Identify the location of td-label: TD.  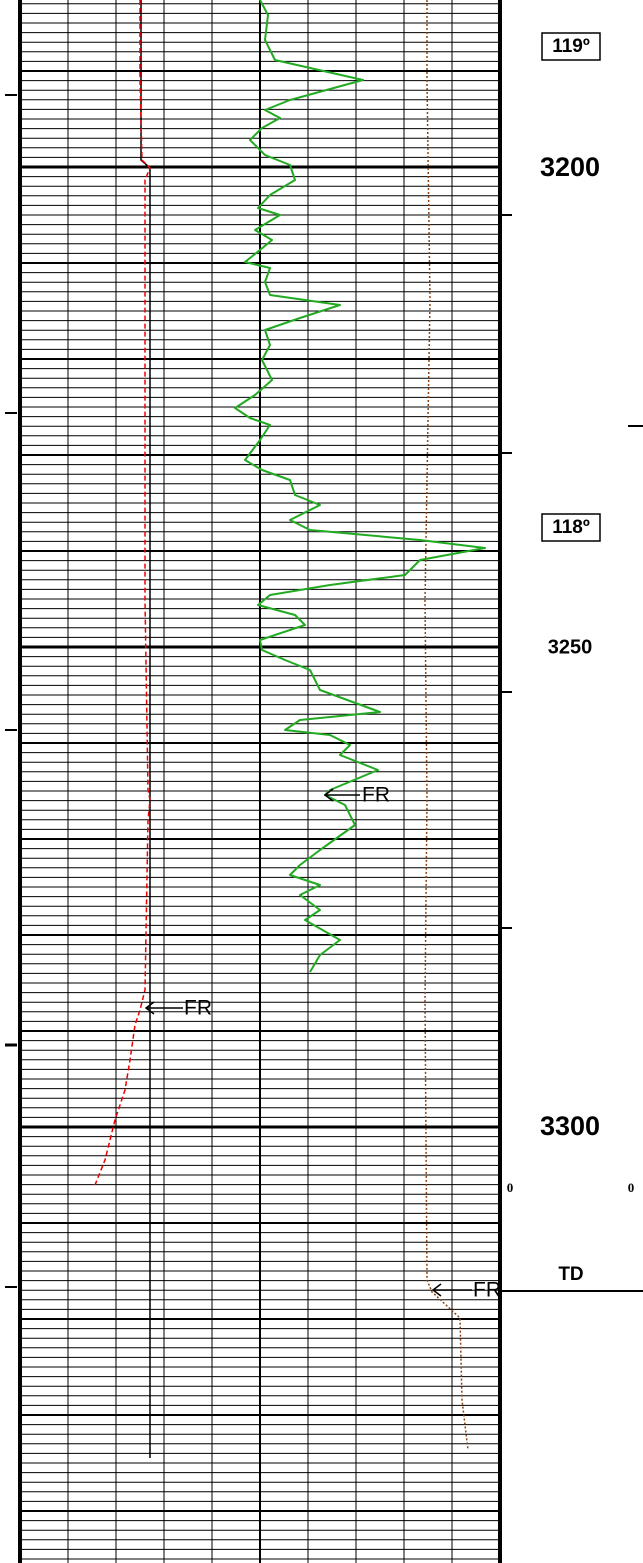
(570, 1274).